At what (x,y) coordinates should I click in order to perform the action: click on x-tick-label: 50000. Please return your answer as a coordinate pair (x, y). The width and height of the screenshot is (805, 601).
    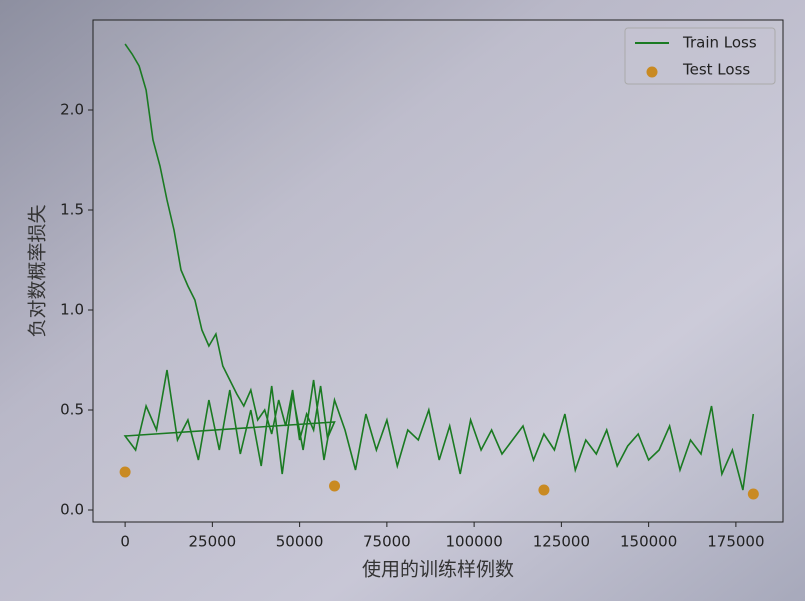
    Looking at the image, I should click on (300, 542).